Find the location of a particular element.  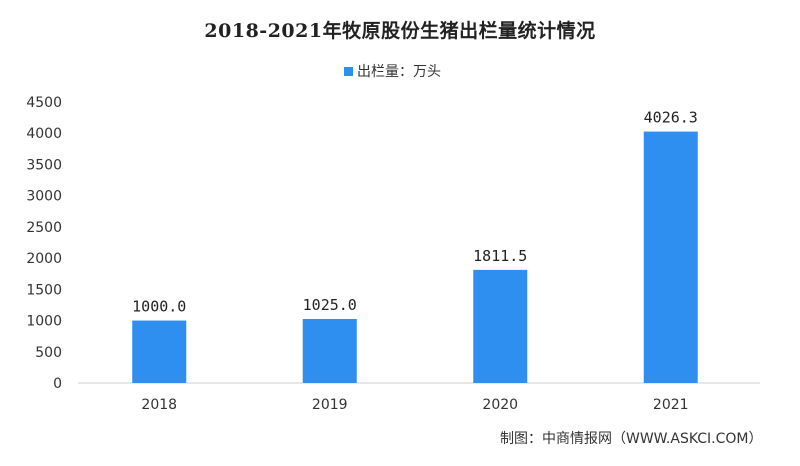

bar-2019 is located at coordinates (329, 350).